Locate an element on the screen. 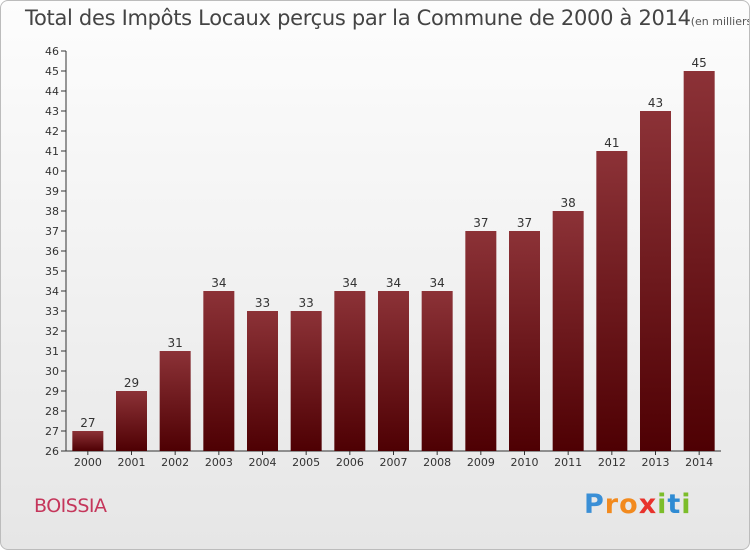  logo-letter: t is located at coordinates (674, 504).